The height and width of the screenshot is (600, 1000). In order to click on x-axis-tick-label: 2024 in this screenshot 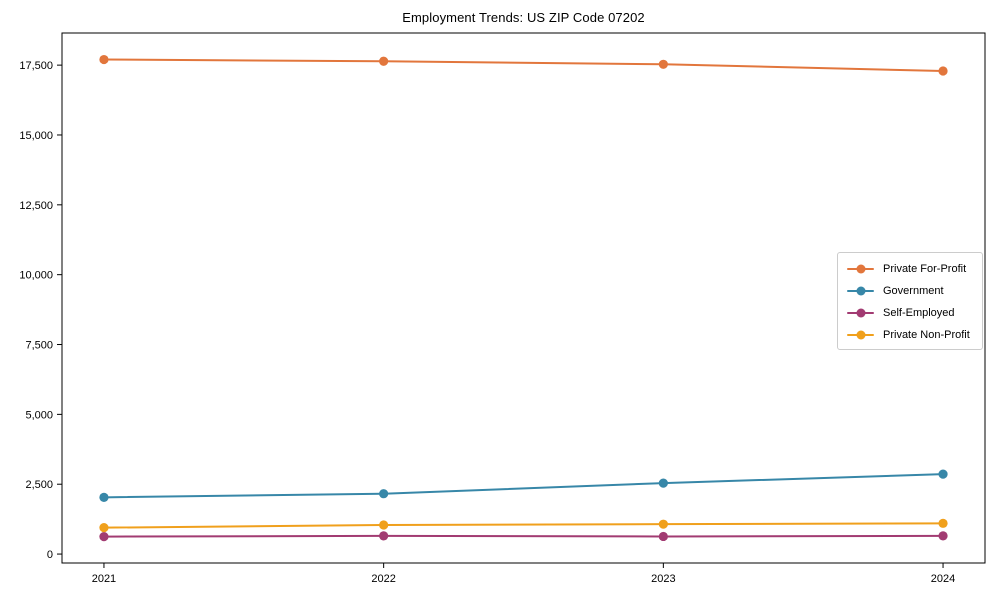, I will do `click(943, 579)`.